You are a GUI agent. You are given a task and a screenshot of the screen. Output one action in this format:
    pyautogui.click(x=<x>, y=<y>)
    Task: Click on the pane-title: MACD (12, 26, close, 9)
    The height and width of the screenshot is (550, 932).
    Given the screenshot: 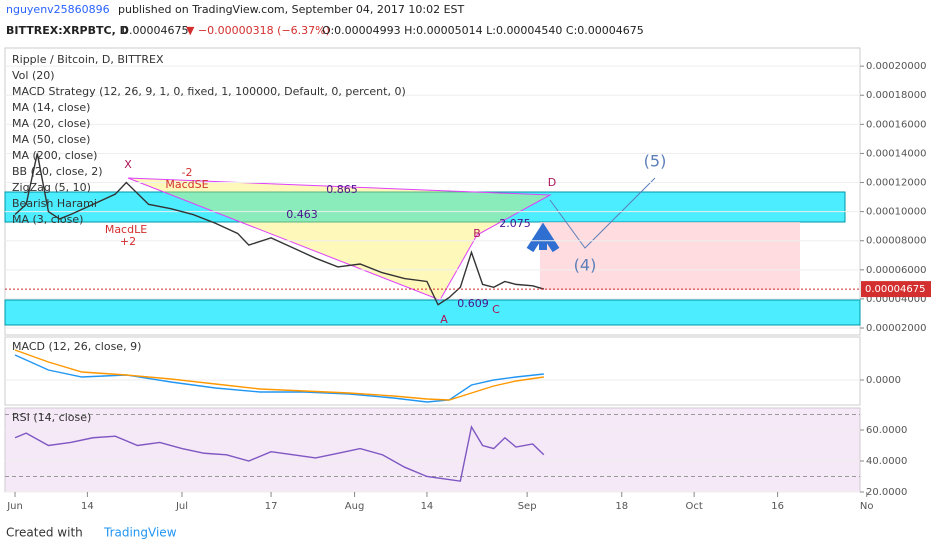 What is the action you would take?
    pyautogui.click(x=76, y=346)
    